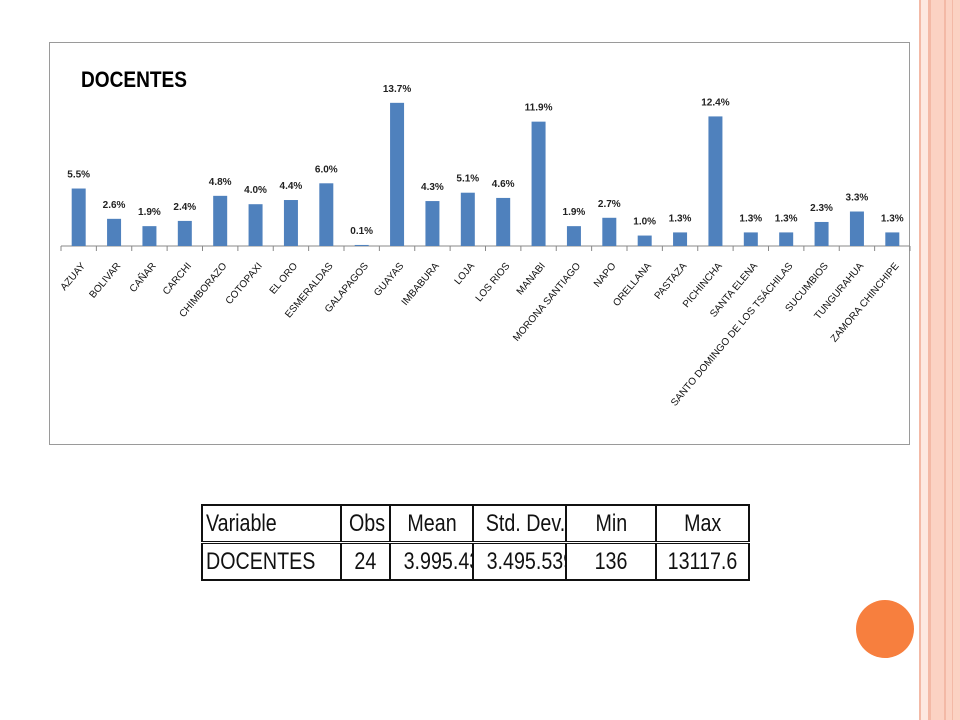  Describe the element at coordinates (671, 281) in the screenshot. I see `category-label-17: PASTAZA` at that location.